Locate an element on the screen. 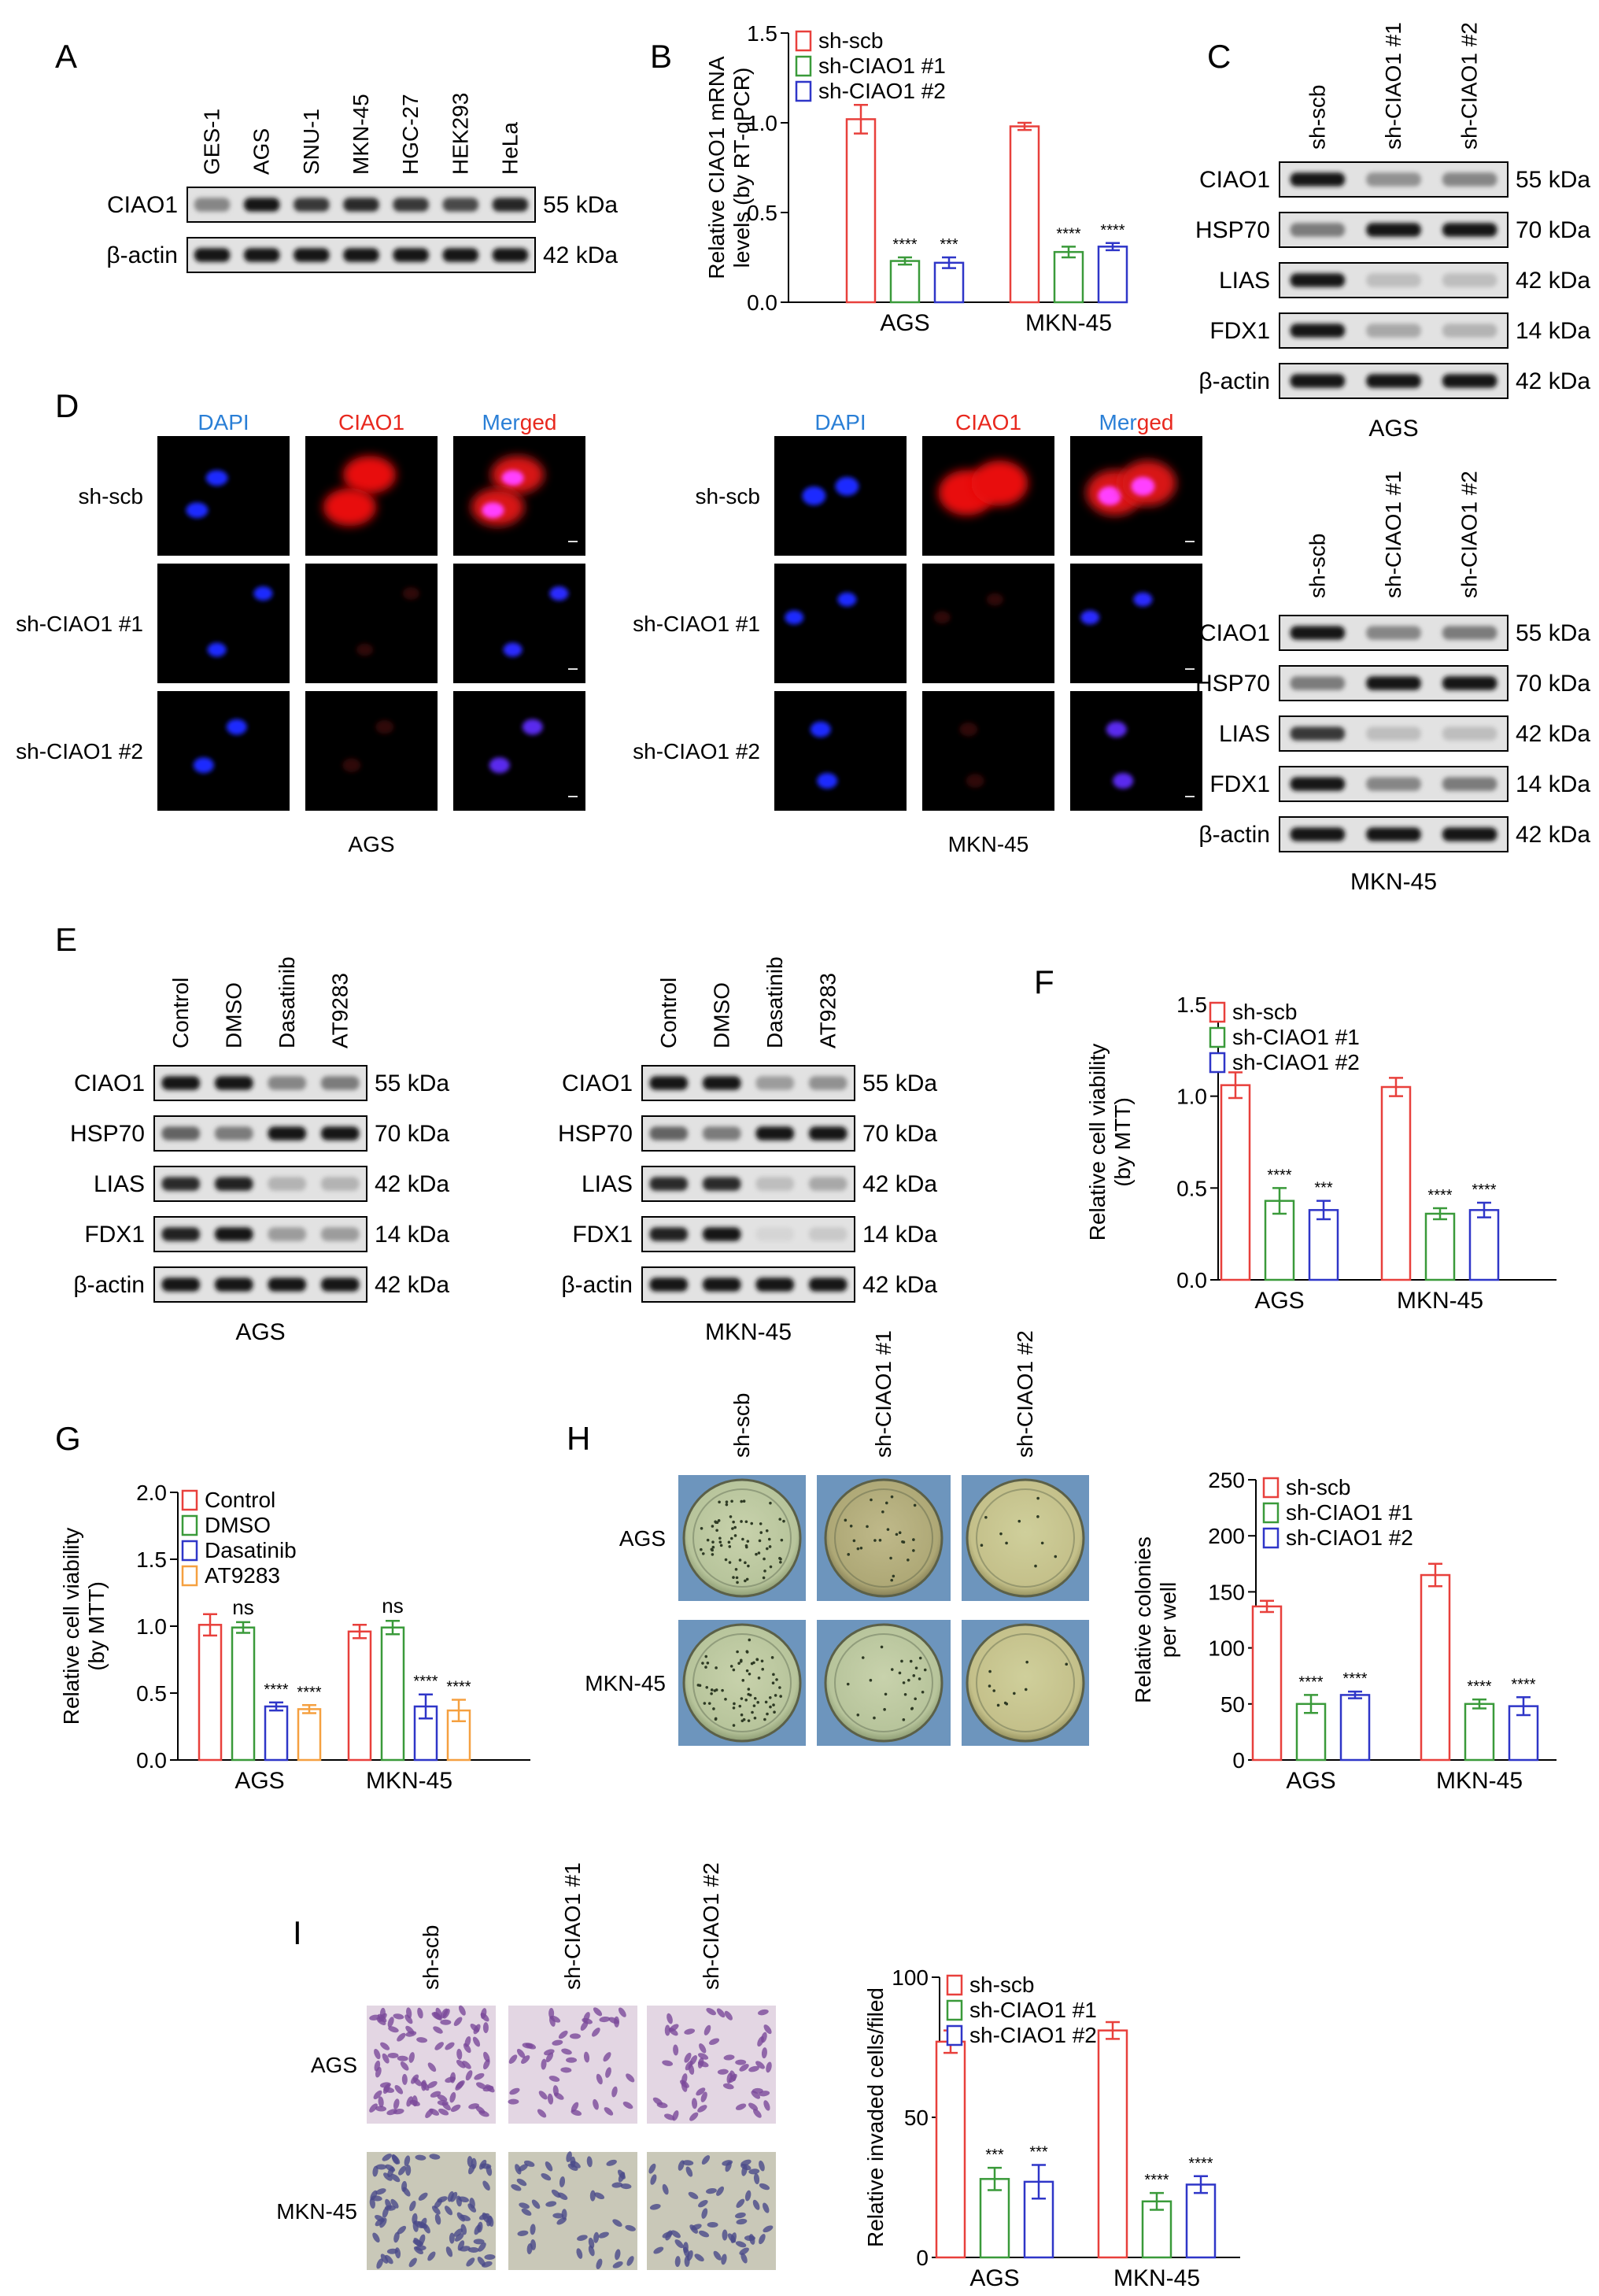 The width and height of the screenshot is (1599, 2296). merged-part-red: ged is located at coordinates (538, 422).